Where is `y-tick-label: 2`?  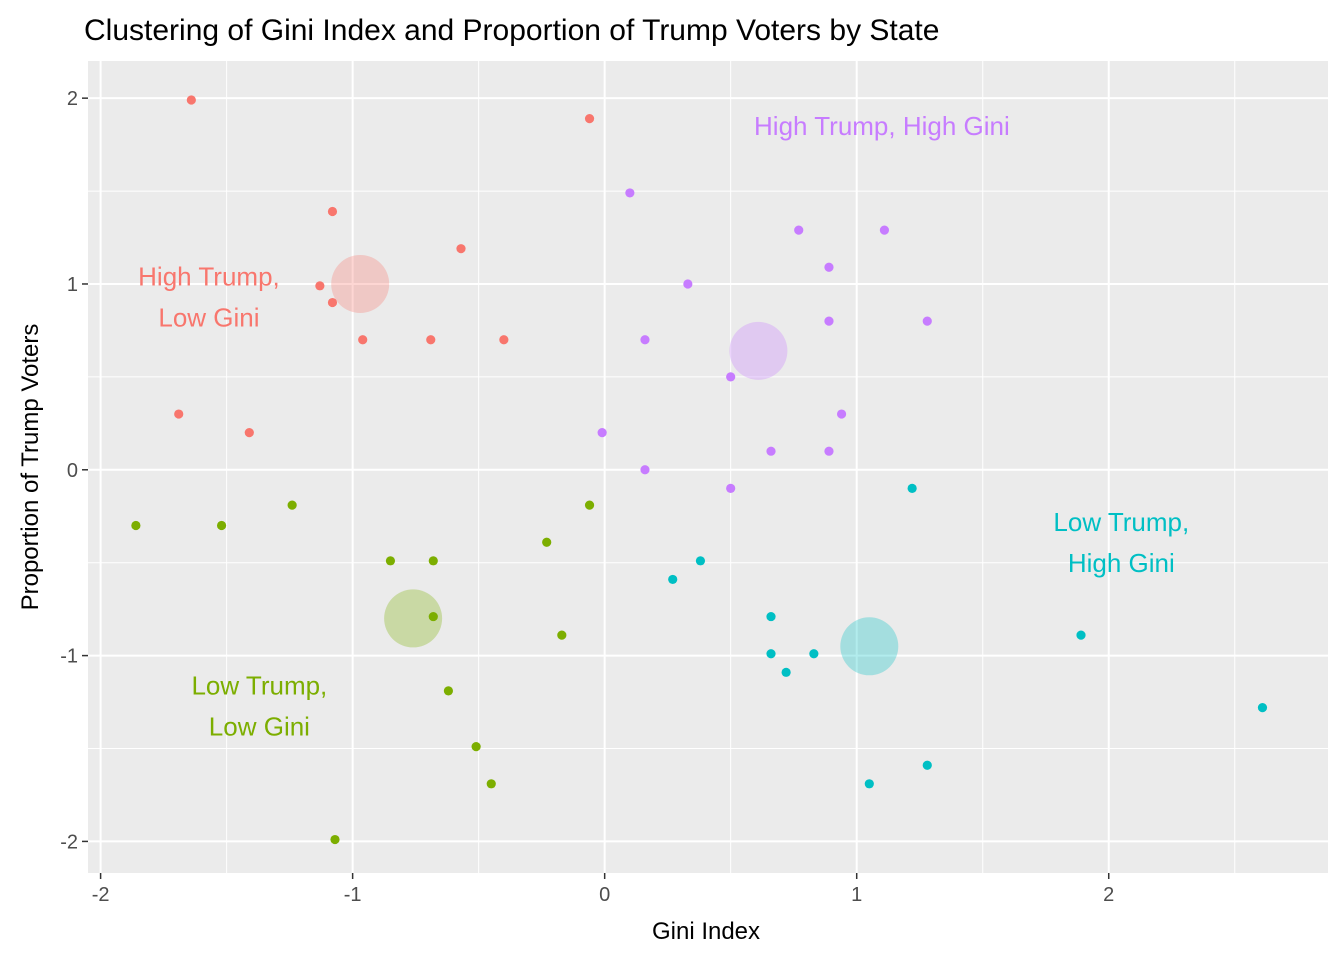
y-tick-label: 2 is located at coordinates (72, 99).